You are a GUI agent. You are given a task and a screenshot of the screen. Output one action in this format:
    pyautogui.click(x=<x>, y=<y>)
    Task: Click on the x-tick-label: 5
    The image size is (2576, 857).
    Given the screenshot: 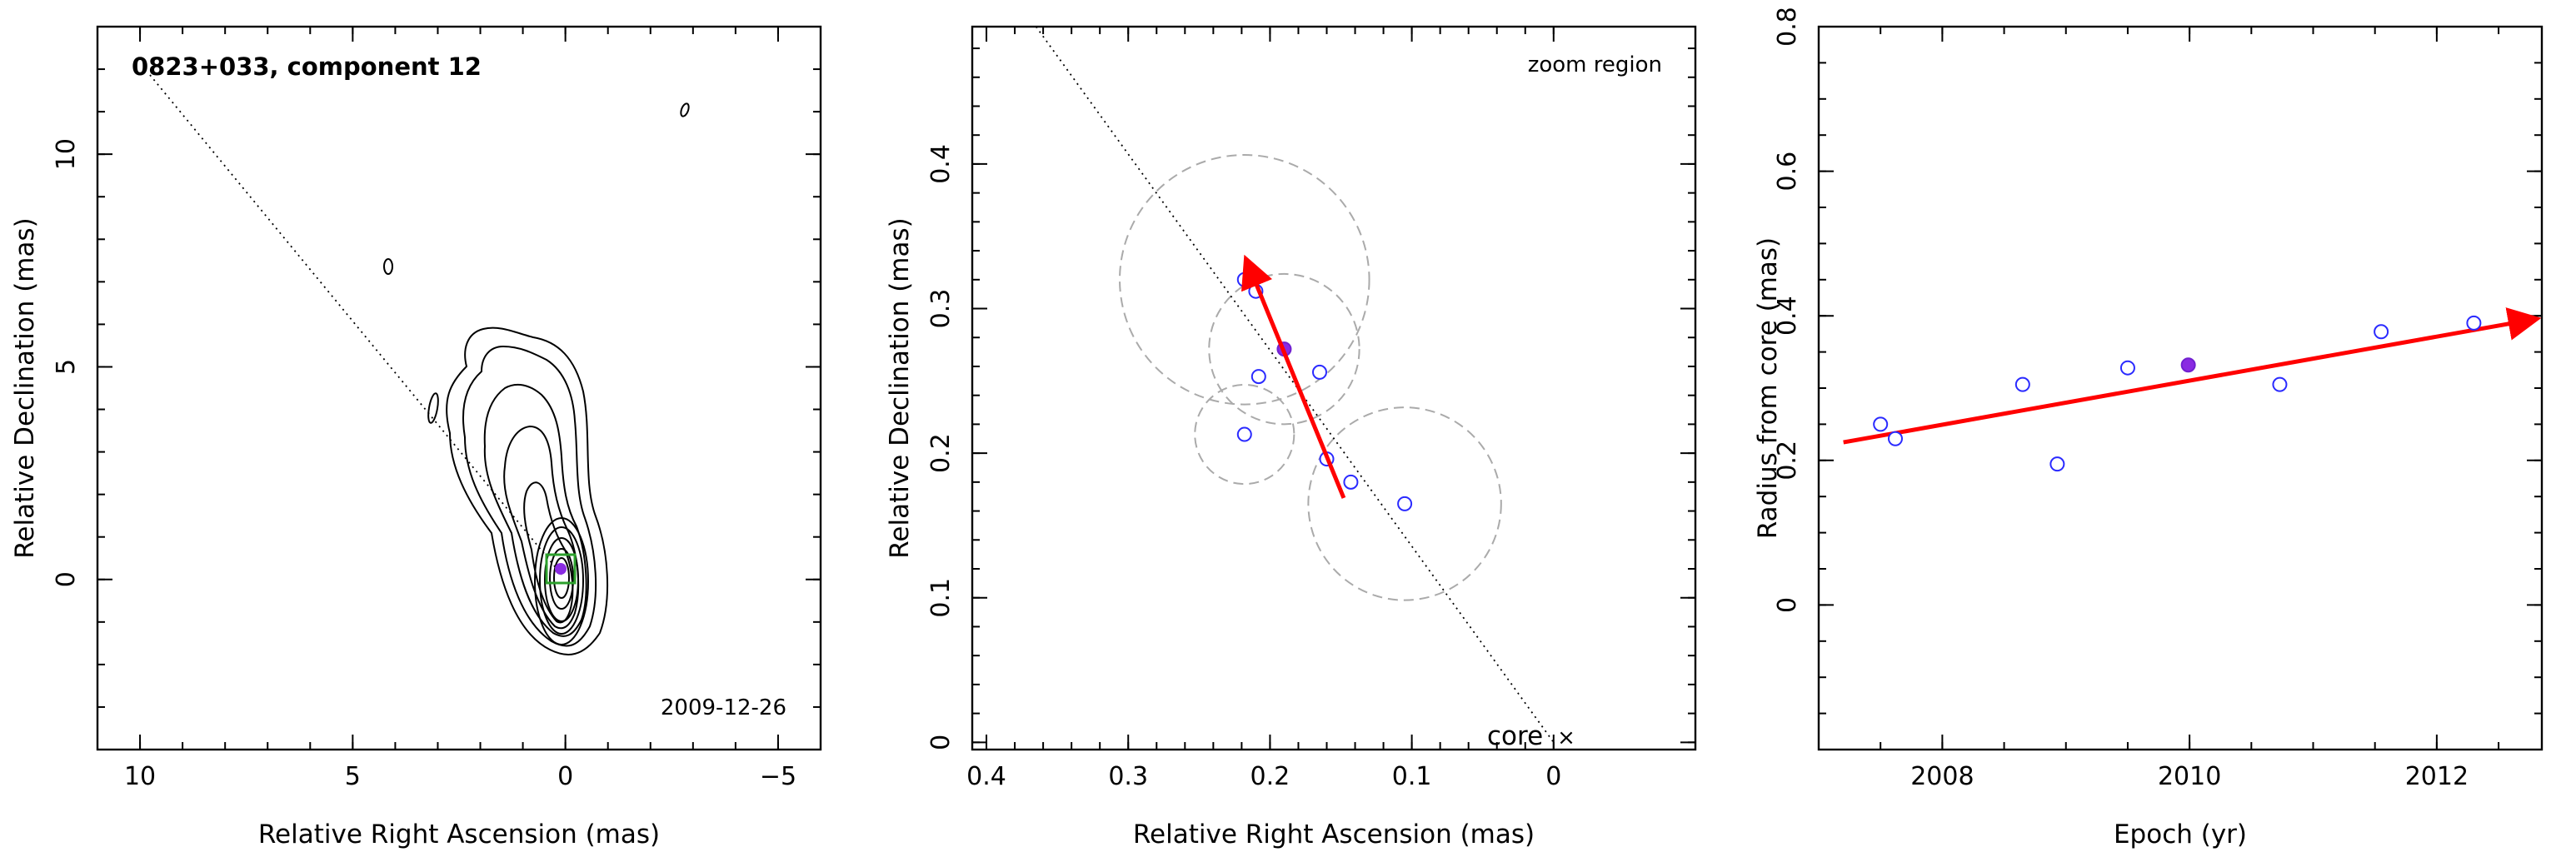 What is the action you would take?
    pyautogui.click(x=353, y=777)
    